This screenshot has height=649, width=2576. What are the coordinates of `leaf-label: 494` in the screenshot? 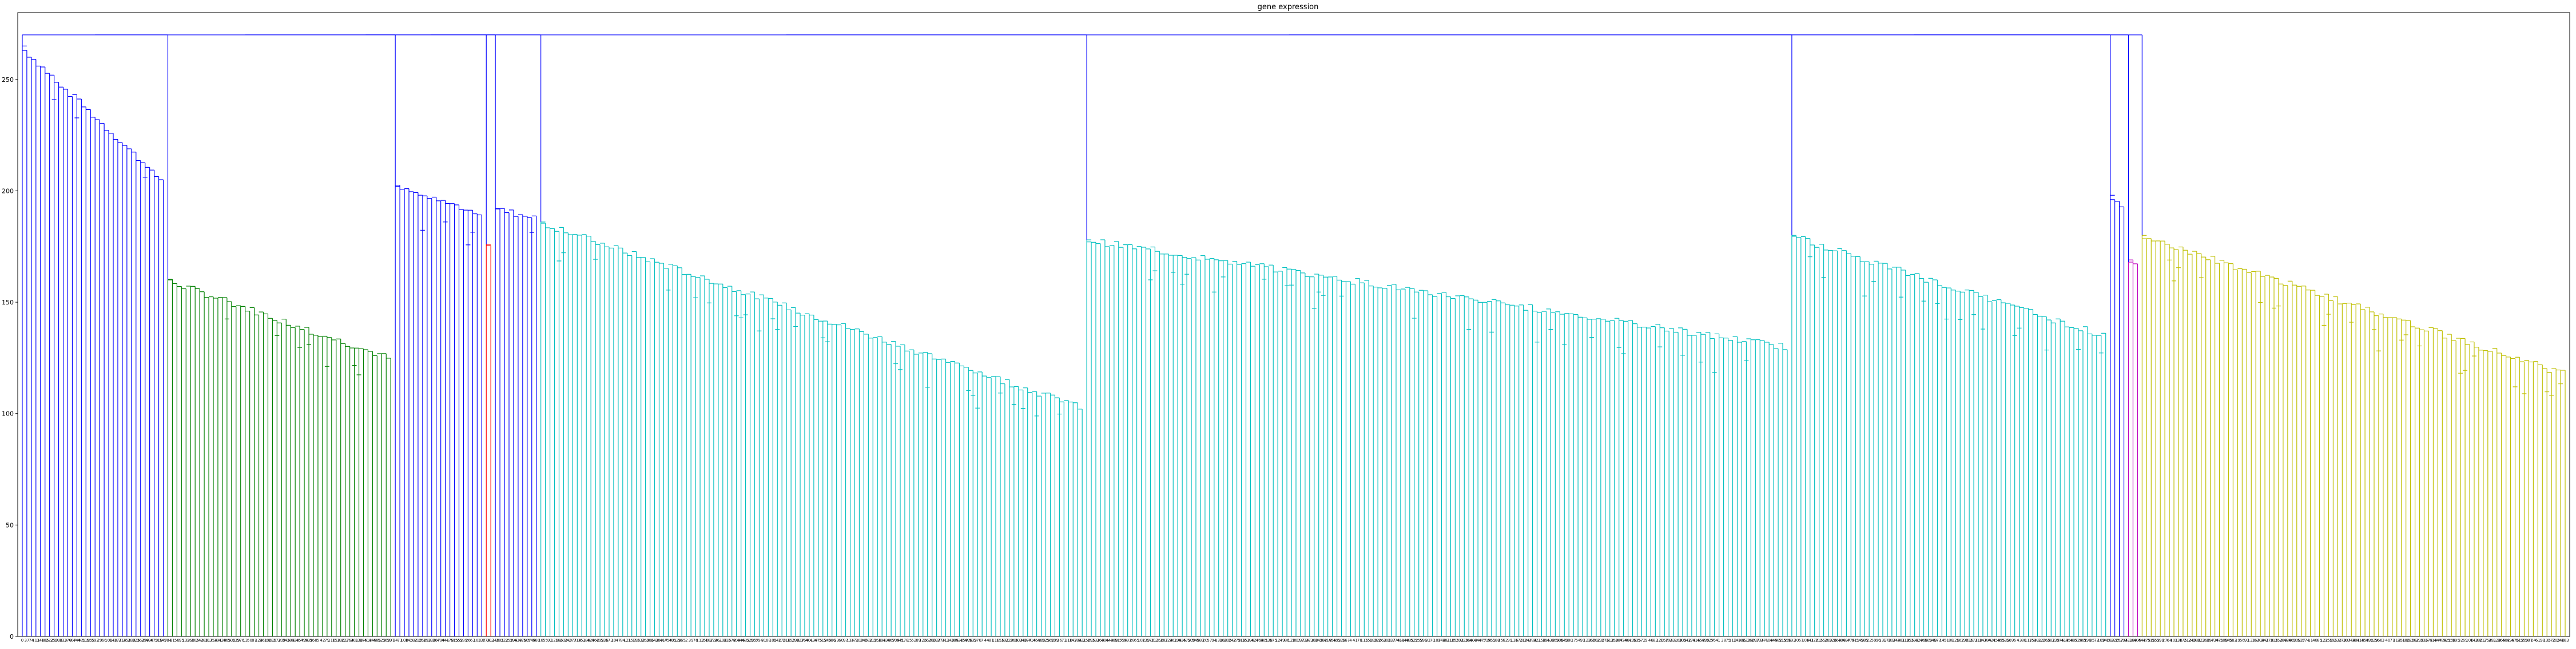 It's located at (304, 641).